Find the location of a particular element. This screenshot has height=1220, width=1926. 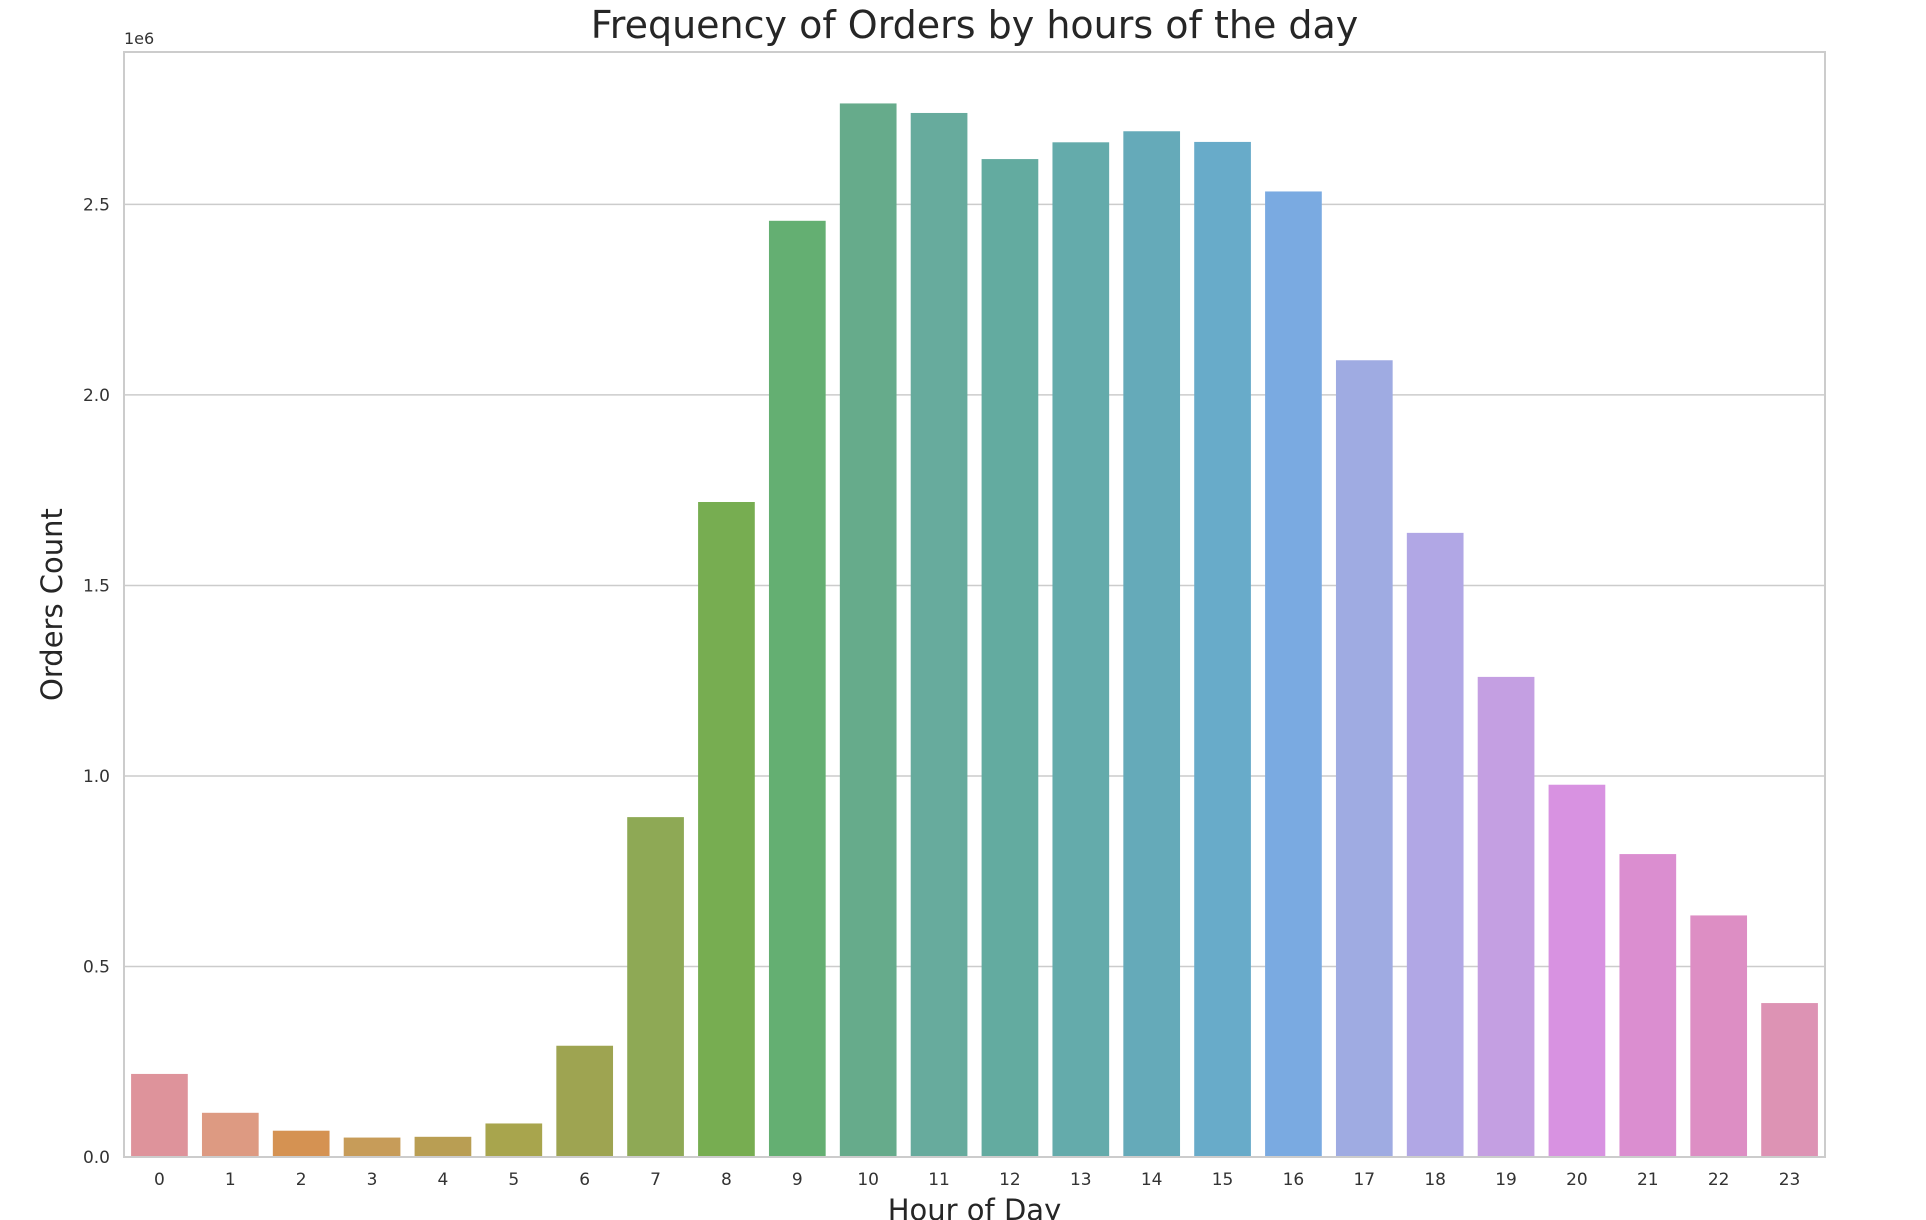

x-tick-label: 3 is located at coordinates (372, 1180).